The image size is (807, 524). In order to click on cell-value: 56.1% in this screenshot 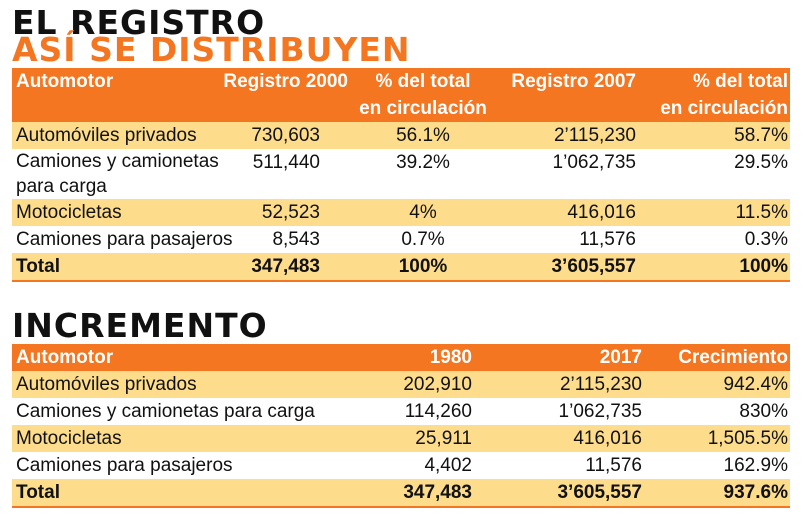, I will do `click(423, 135)`.